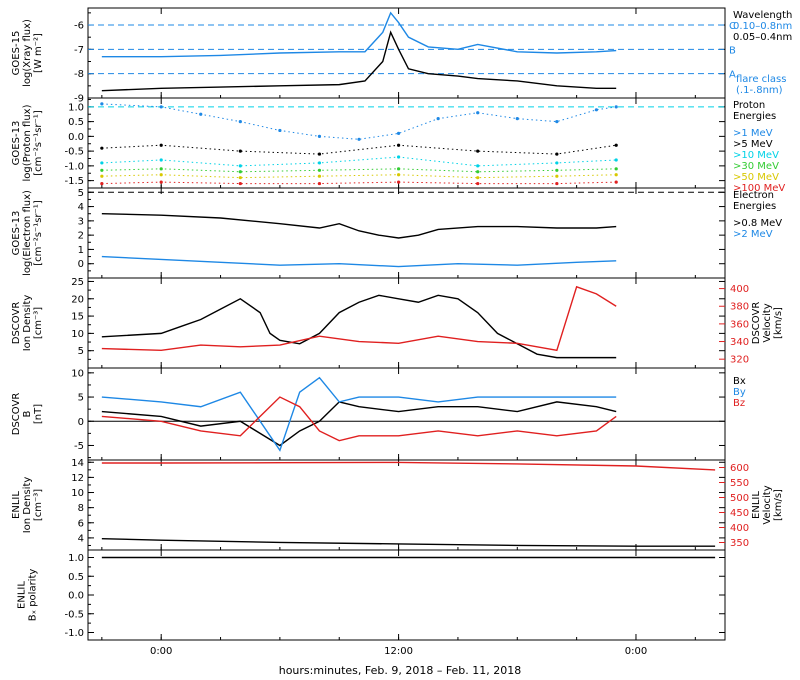  I want to click on legend-entry: Bx, so click(739, 381).